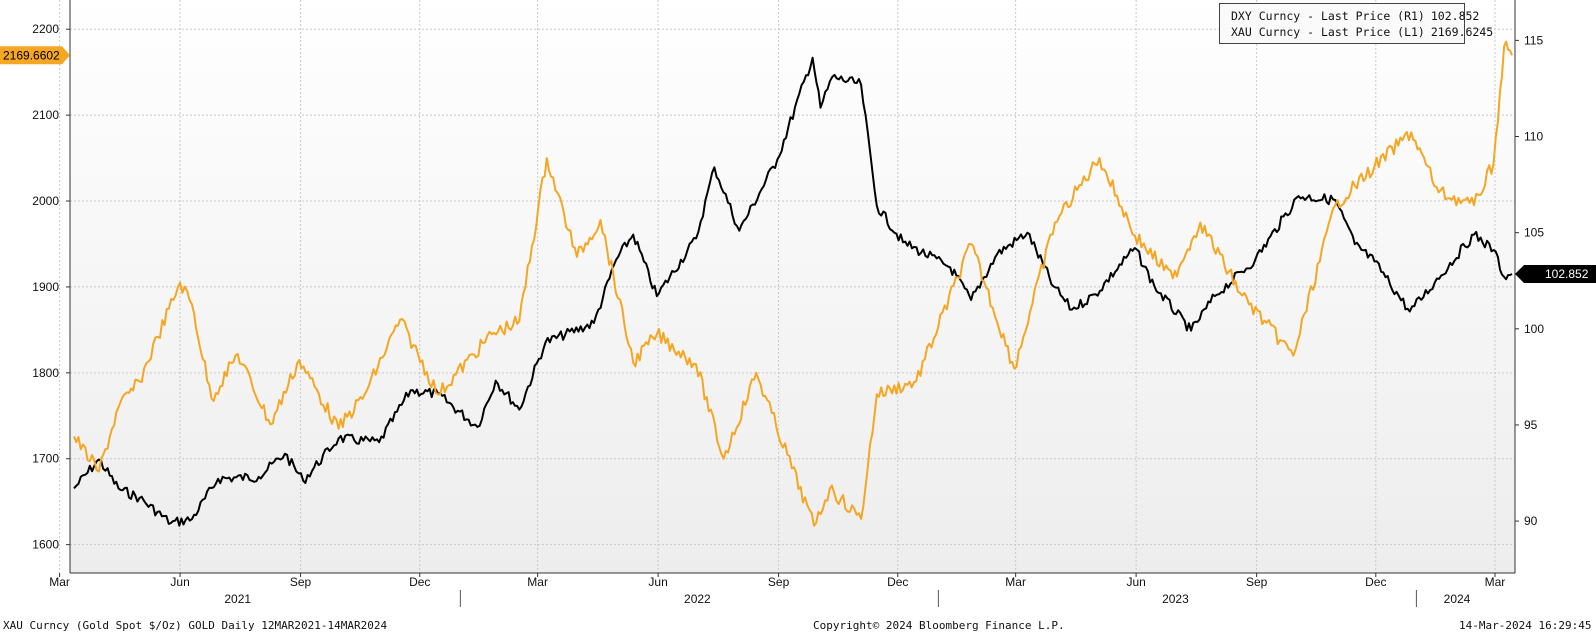  I want to click on year-label: 2024, so click(1457, 599).